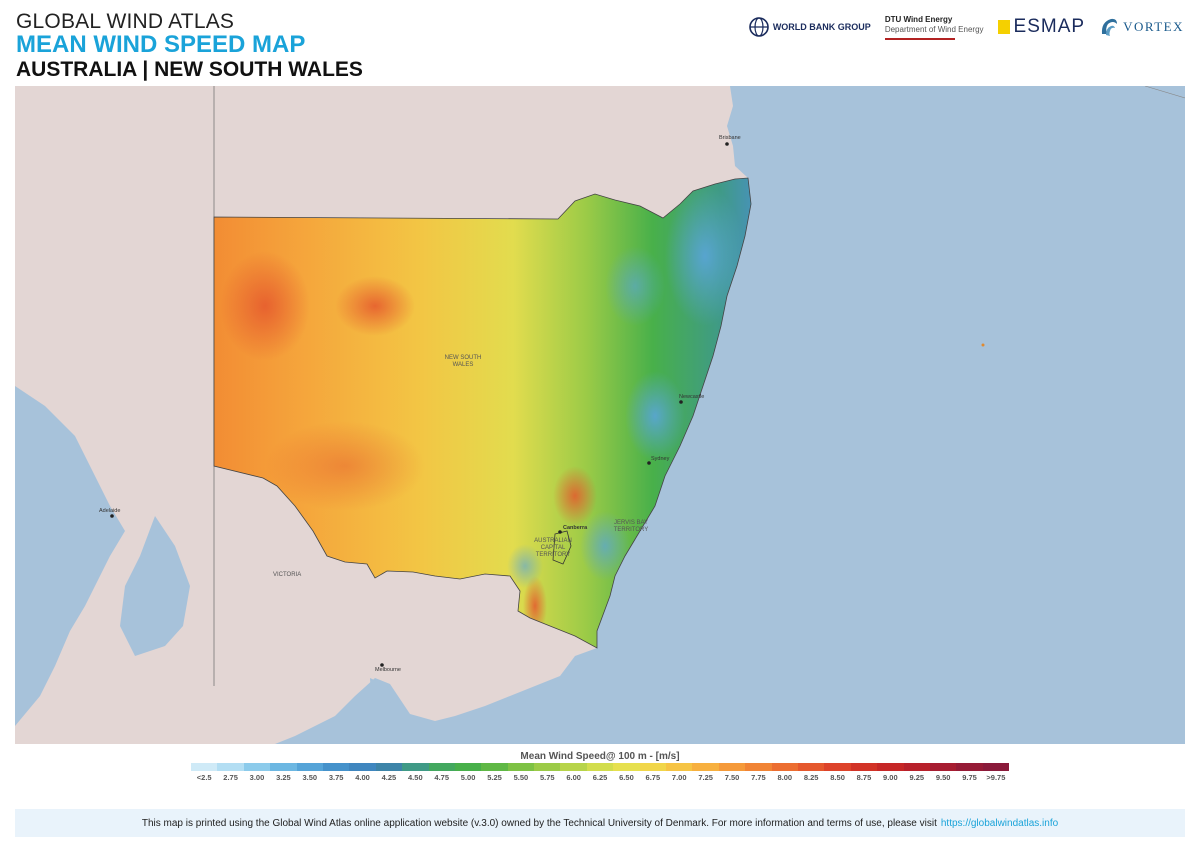 This screenshot has height=848, width=1200. I want to click on legend-label: <2.5, so click(204, 777).